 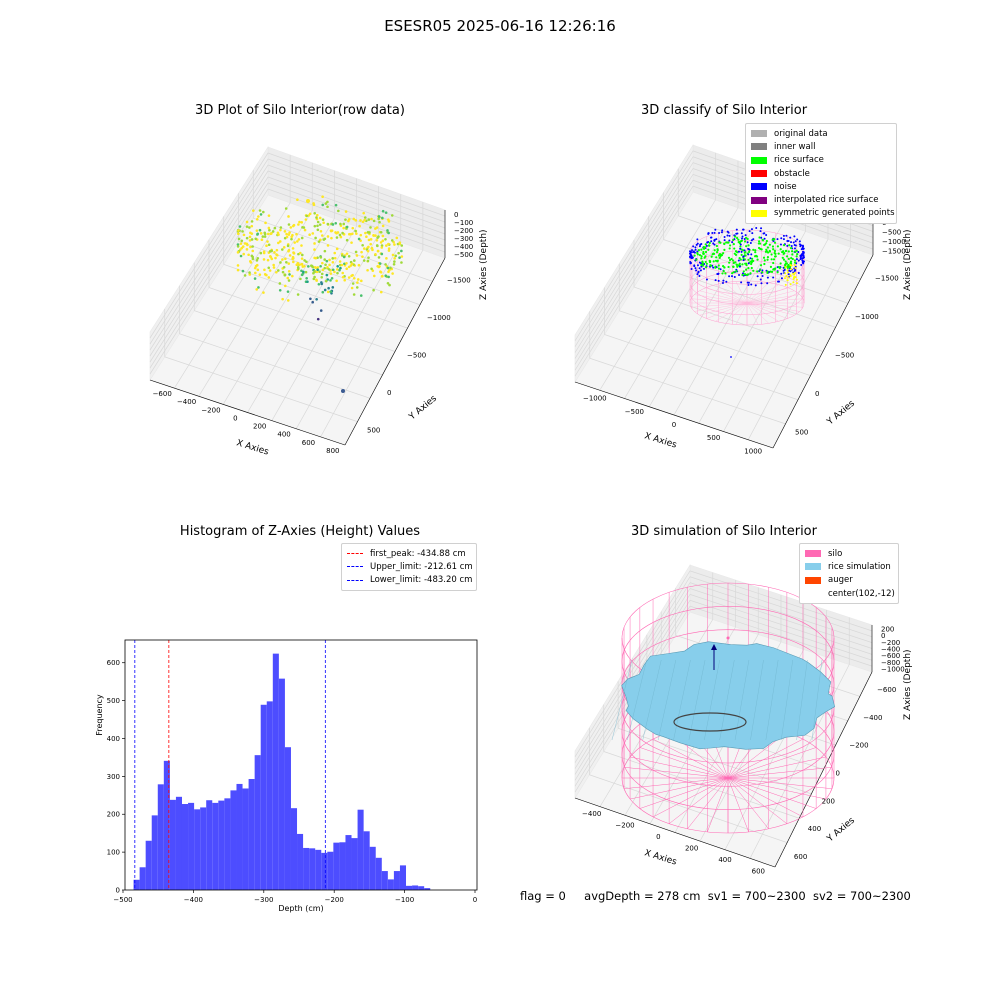 I want to click on y-tick-label: −1500, so click(x=887, y=278).